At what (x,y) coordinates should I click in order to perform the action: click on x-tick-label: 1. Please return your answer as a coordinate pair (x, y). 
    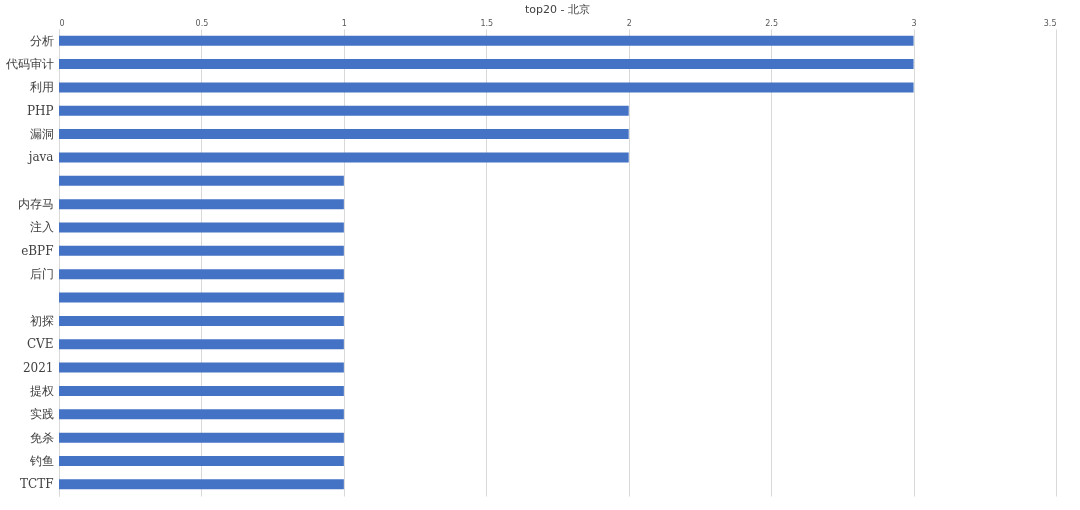
    Looking at the image, I should click on (344, 23).